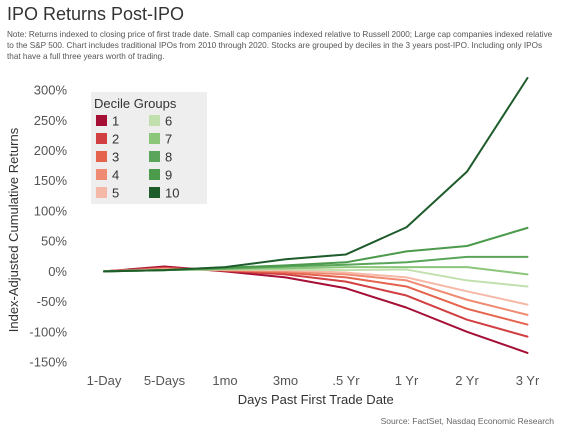 Image resolution: width=562 pixels, height=433 pixels. Describe the element at coordinates (467, 380) in the screenshot. I see `x-tick-label: 2 Yr` at that location.